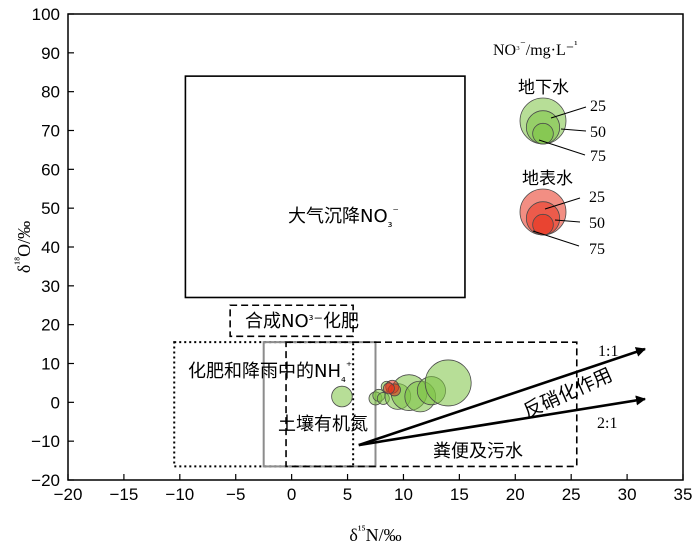 The width and height of the screenshot is (700, 551). I want to click on x-tick-label: −15, so click(123, 494).